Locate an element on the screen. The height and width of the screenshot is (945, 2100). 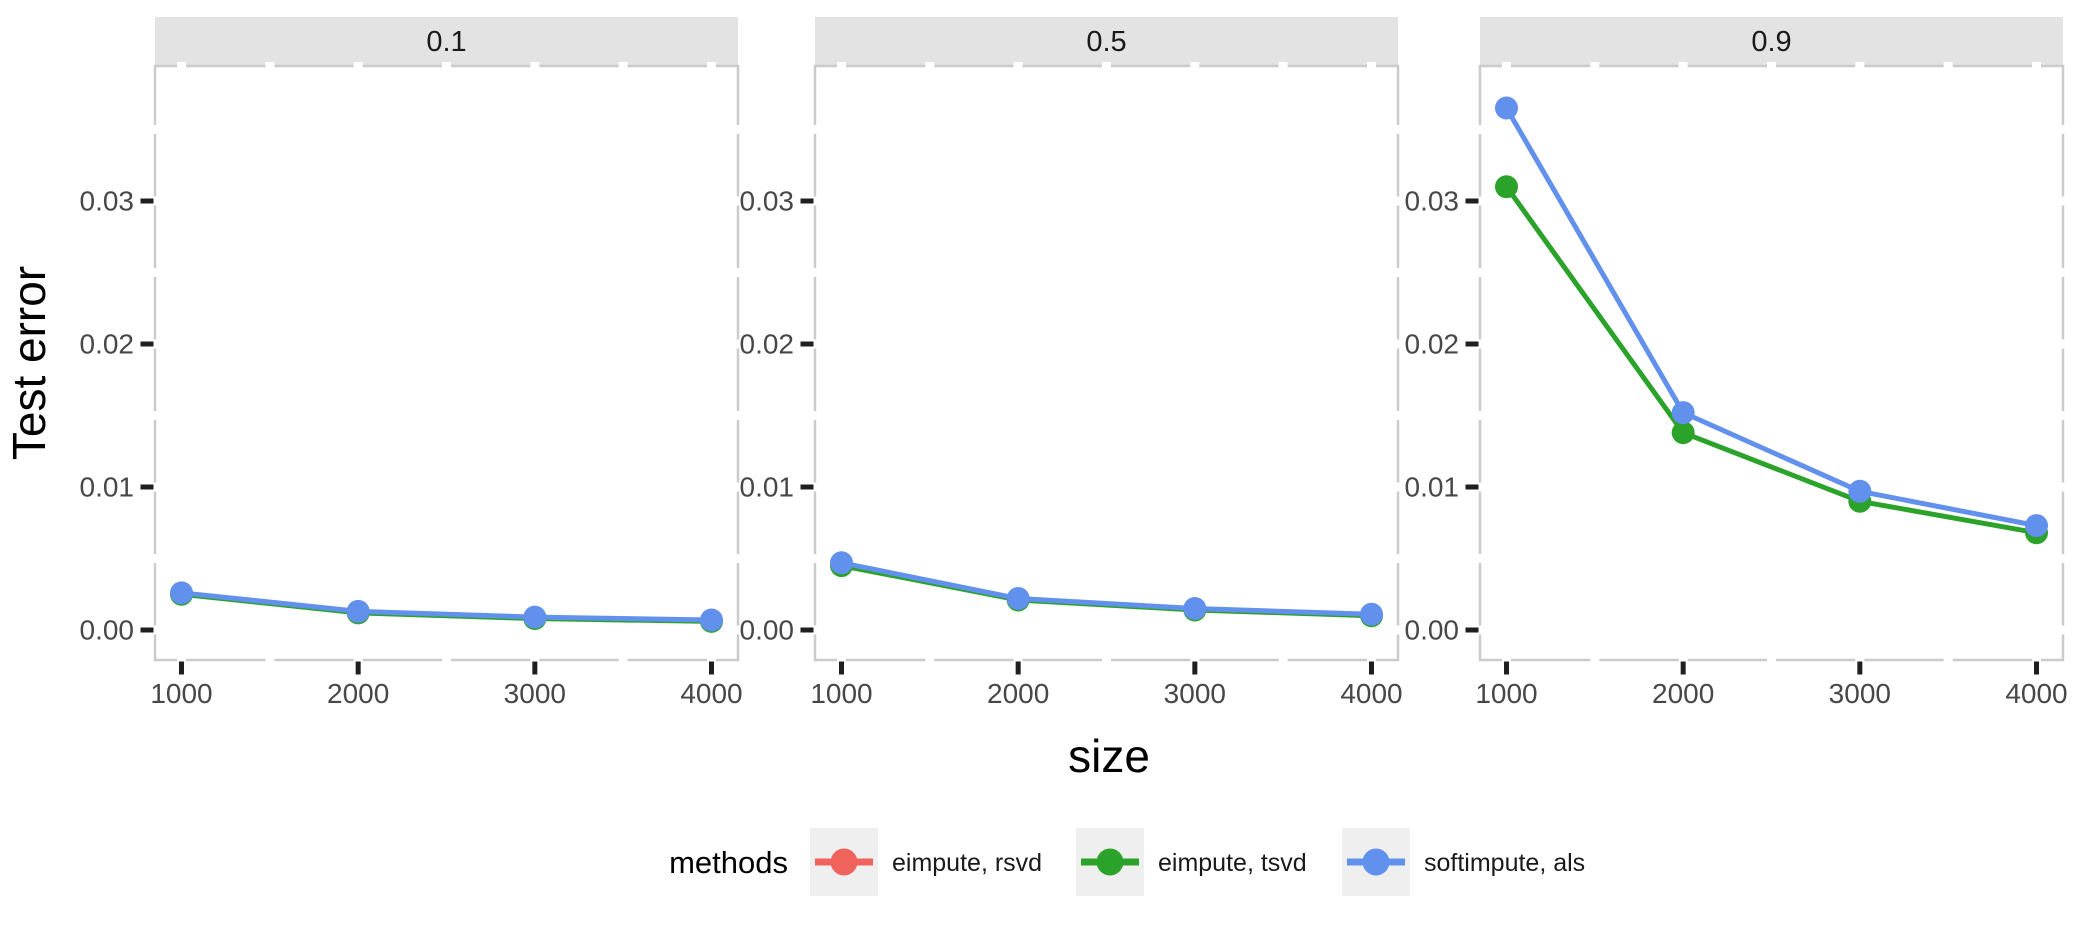
facet-label: 0.1 is located at coordinates (446, 42).